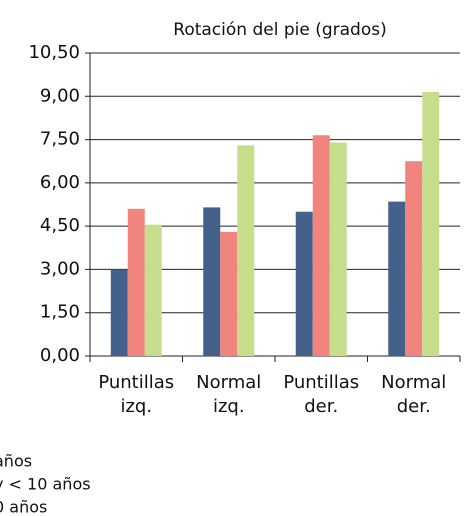  I want to click on y-tick-label: 10,50, so click(54, 52).